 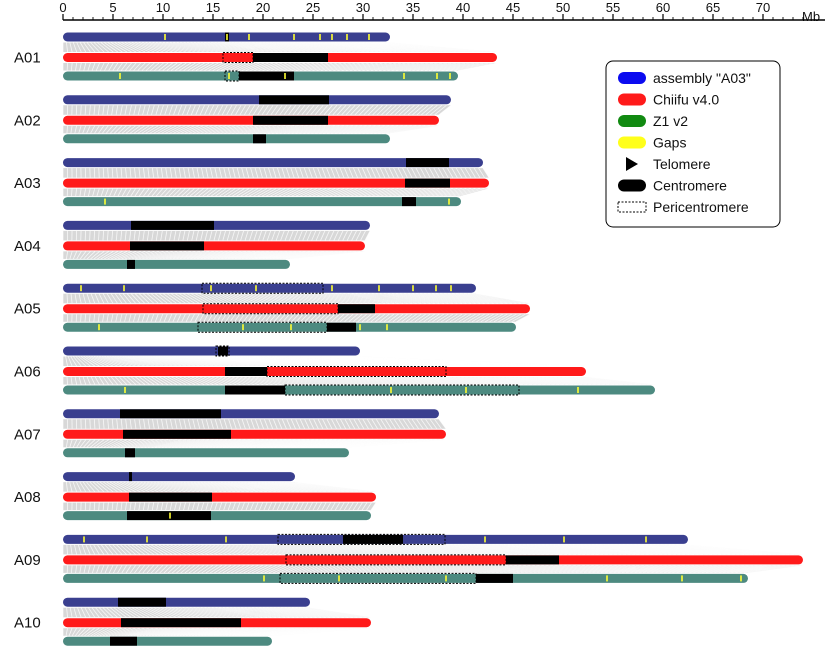 What do you see at coordinates (289, 327) in the screenshot?
I see `z1-track` at bounding box center [289, 327].